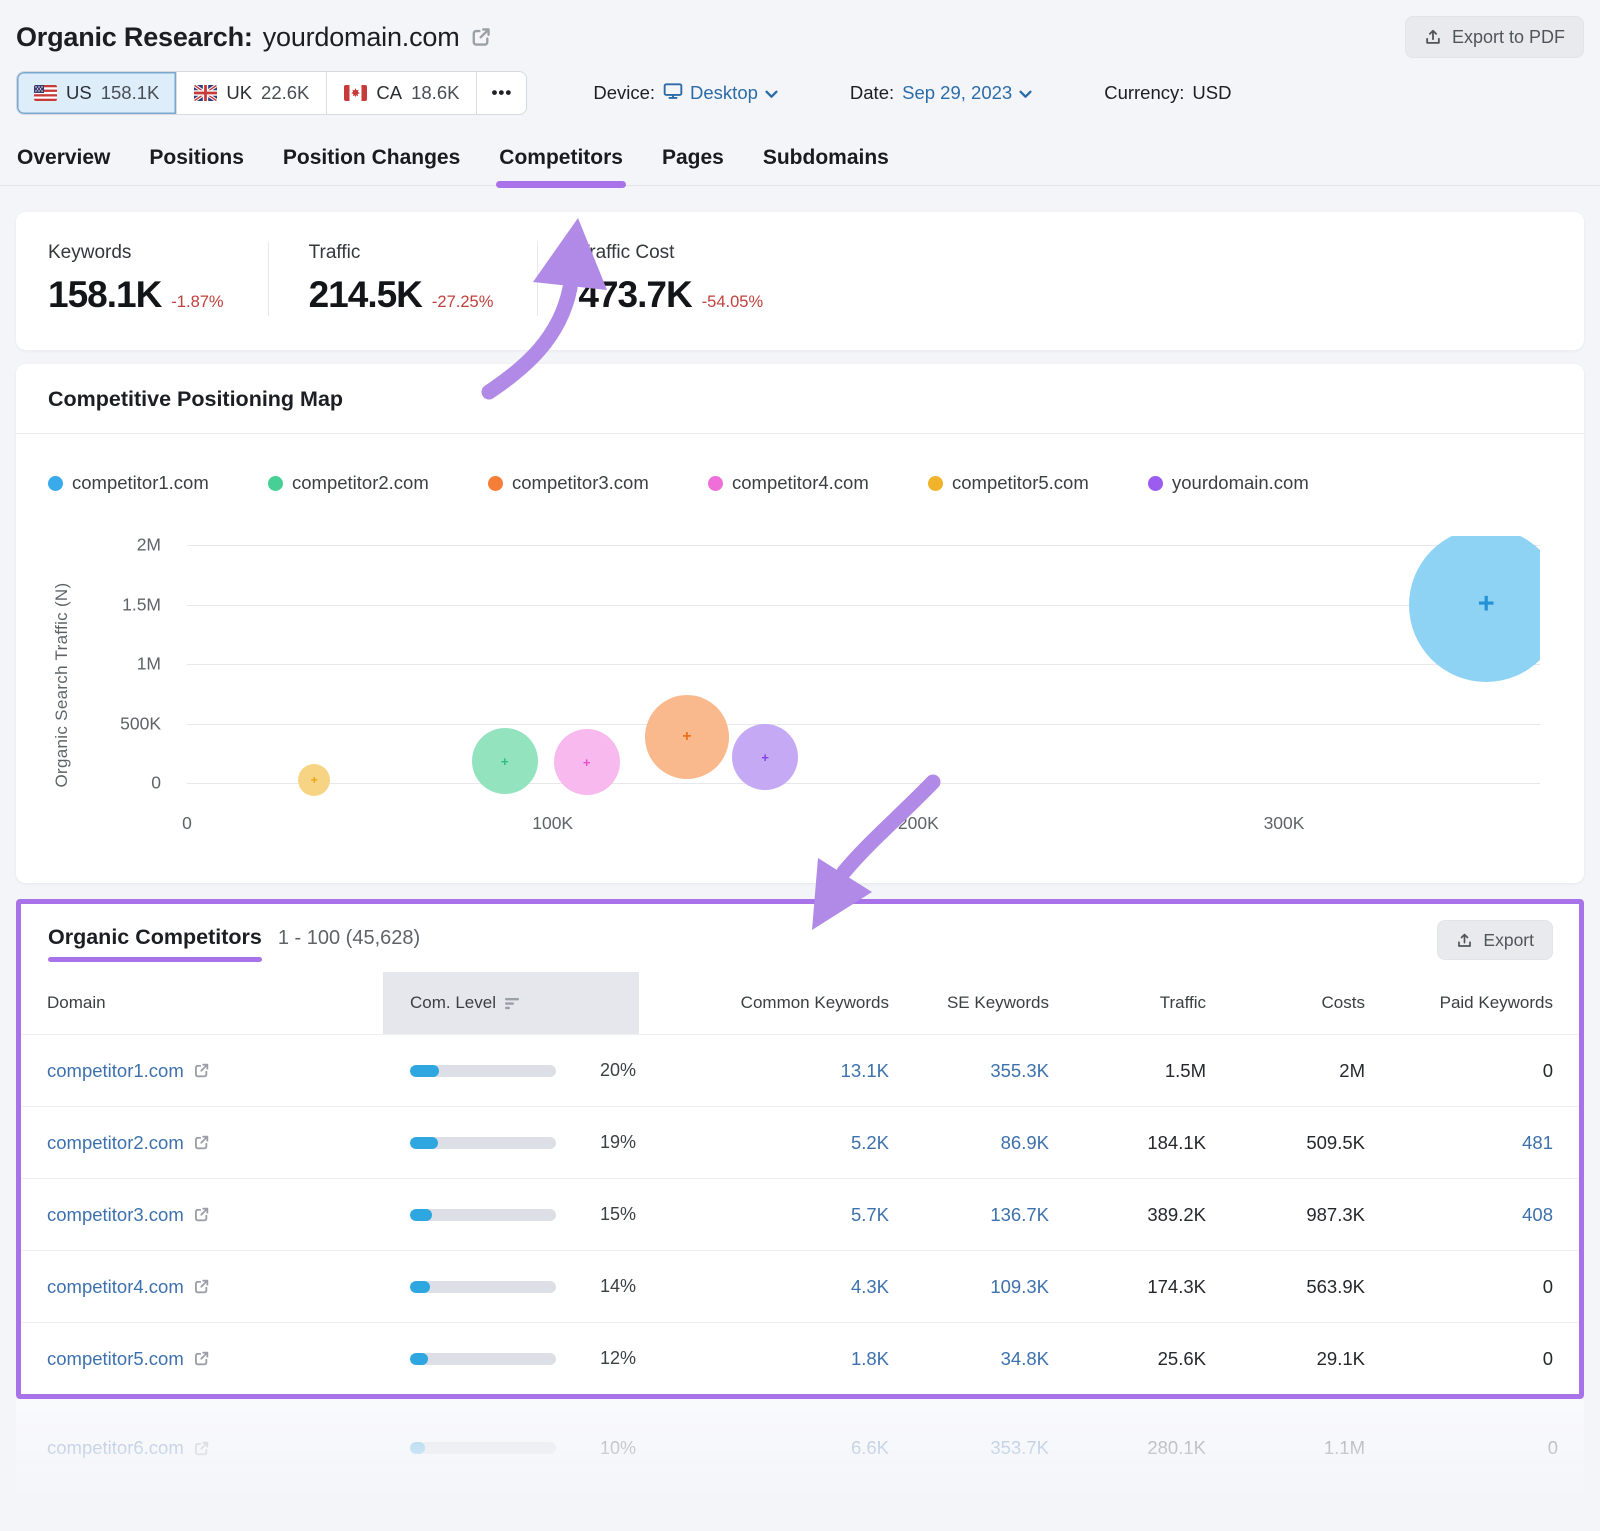  I want to click on tab-subdomains: Subdomains, so click(825, 157).